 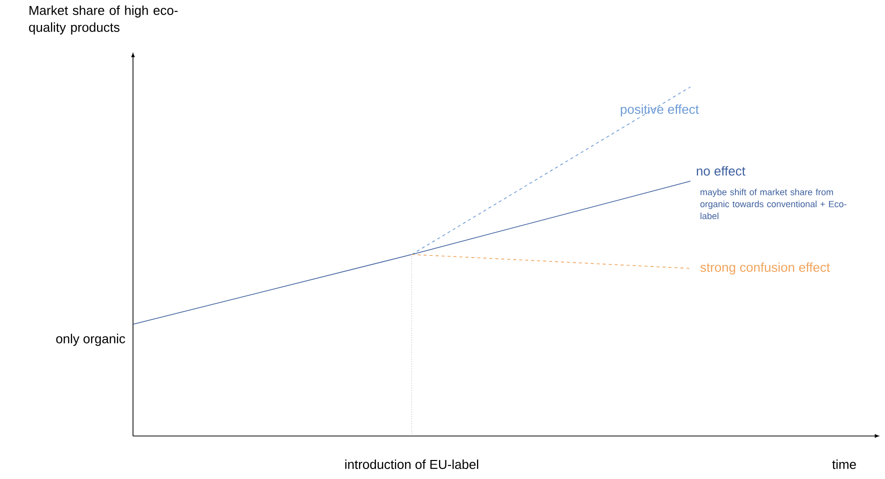 What do you see at coordinates (773, 204) in the screenshot?
I see `annotation: maybe shift of market share from organic towards conventional + Eco-label` at bounding box center [773, 204].